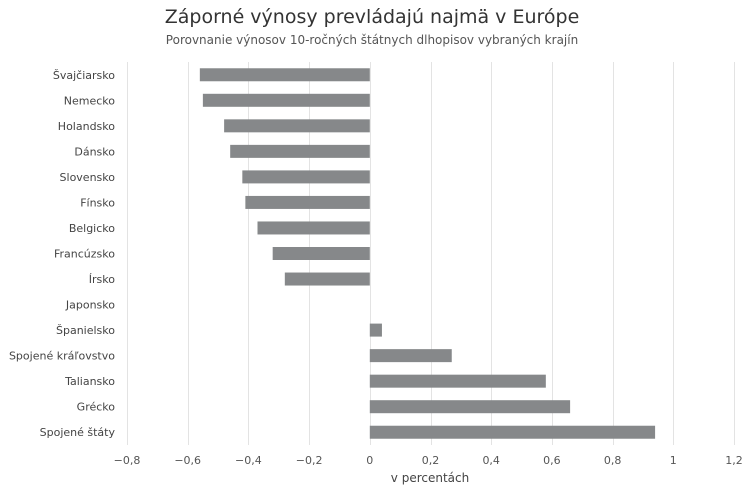 The image size is (744, 500). I want to click on x-tick-label: 1, so click(673, 460).